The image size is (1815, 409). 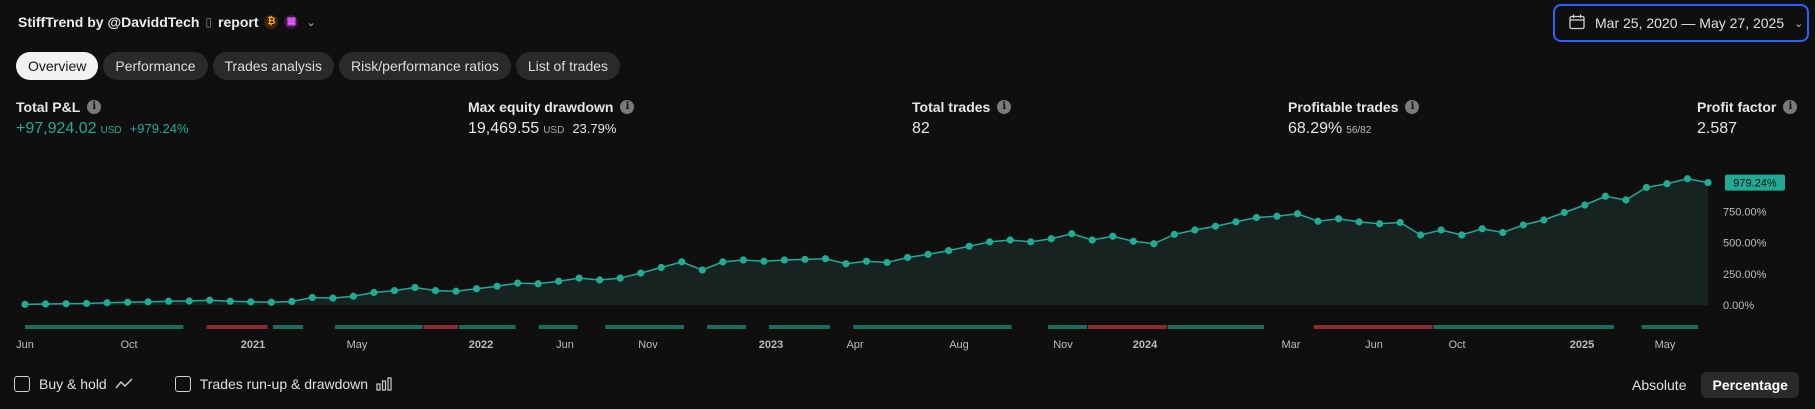 I want to click on tab-risk-performance-ratios: Risk/performance ratios, so click(x=425, y=66).